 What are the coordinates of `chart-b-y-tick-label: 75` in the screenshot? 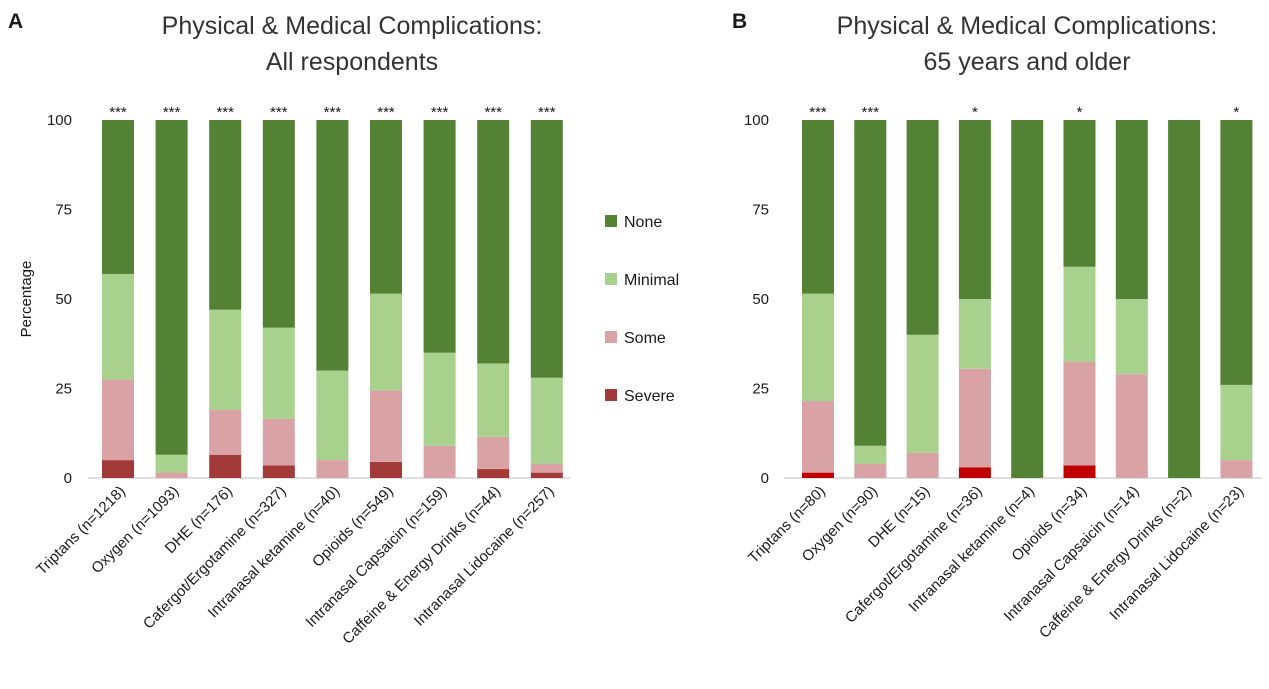 It's located at (760, 210).